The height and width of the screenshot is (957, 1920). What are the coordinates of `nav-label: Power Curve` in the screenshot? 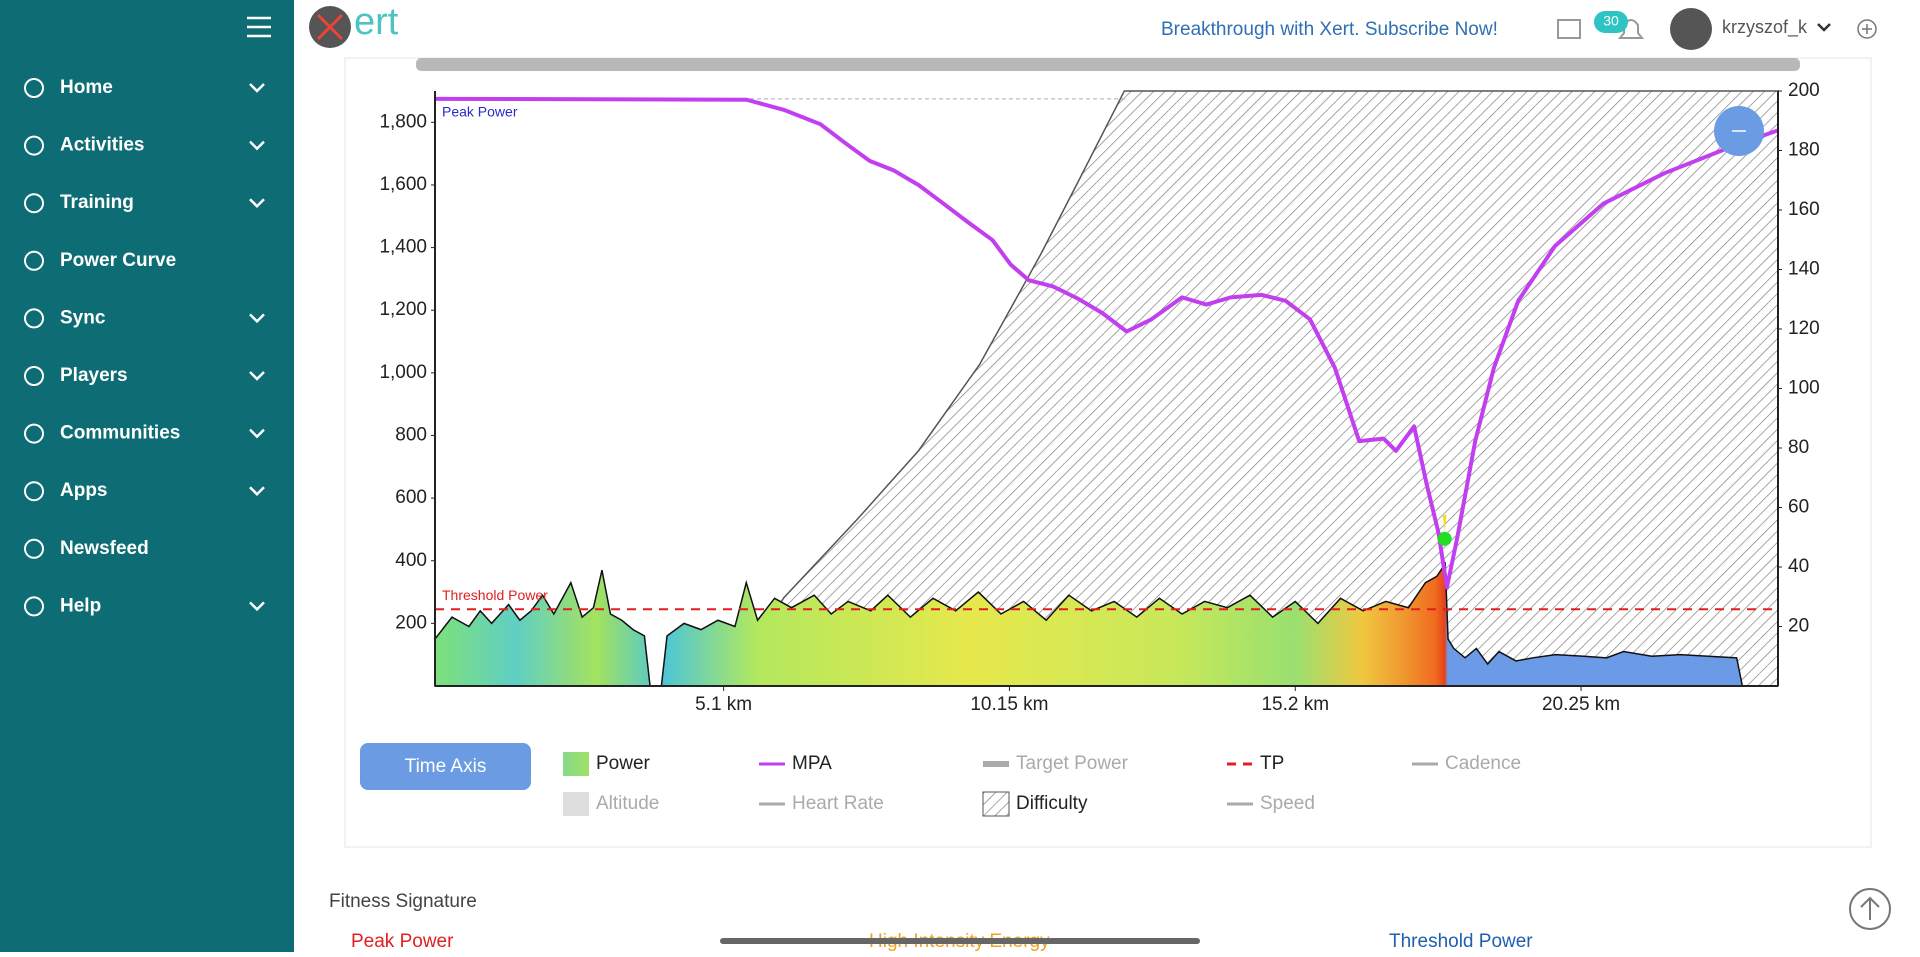 It's located at (118, 260).